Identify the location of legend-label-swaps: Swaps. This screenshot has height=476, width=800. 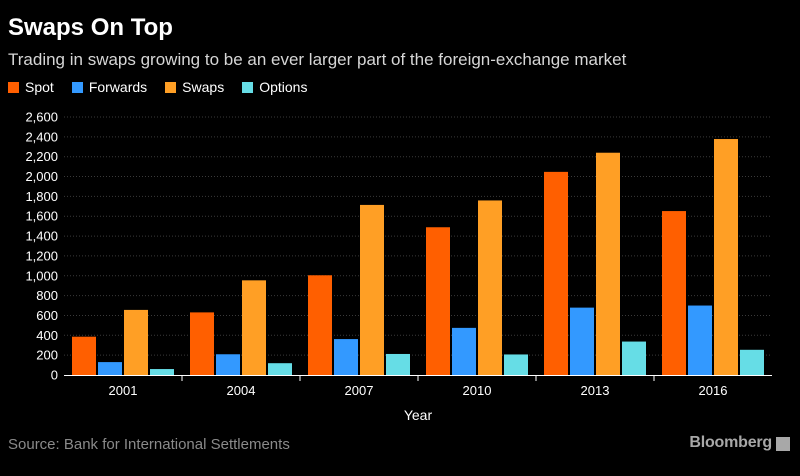
(203, 87).